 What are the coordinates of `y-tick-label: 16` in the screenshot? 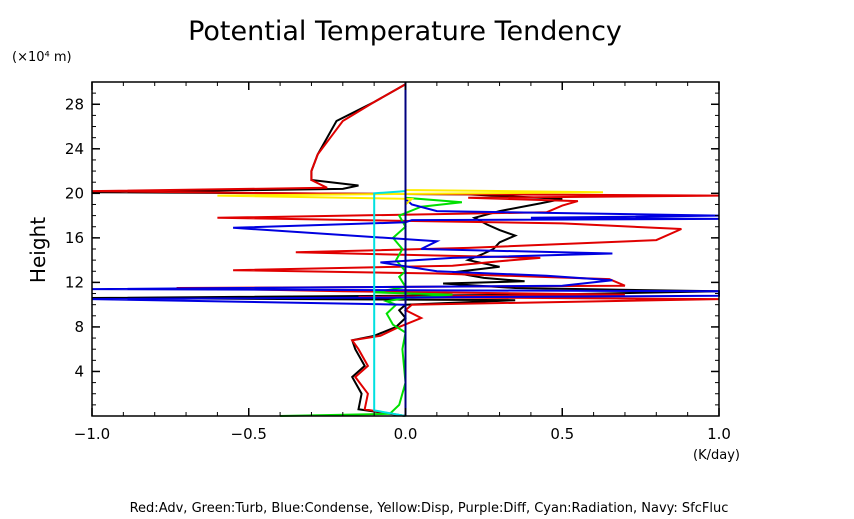 It's located at (74, 238).